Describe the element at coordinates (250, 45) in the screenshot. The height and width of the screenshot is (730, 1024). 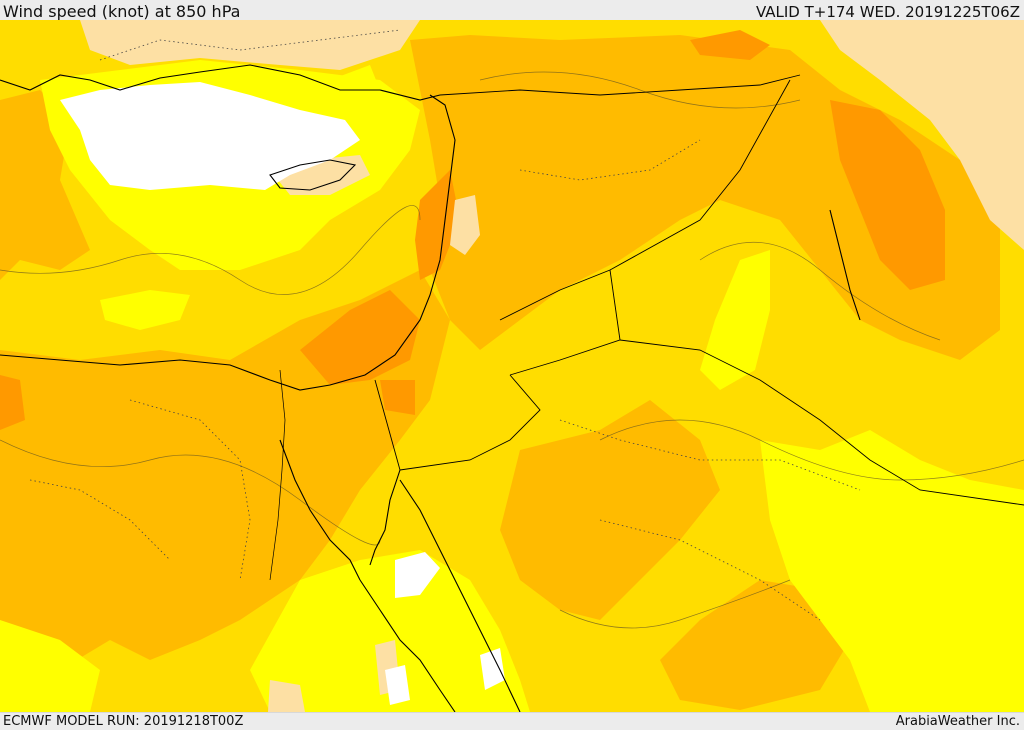
I see `turkey-very-light` at that location.